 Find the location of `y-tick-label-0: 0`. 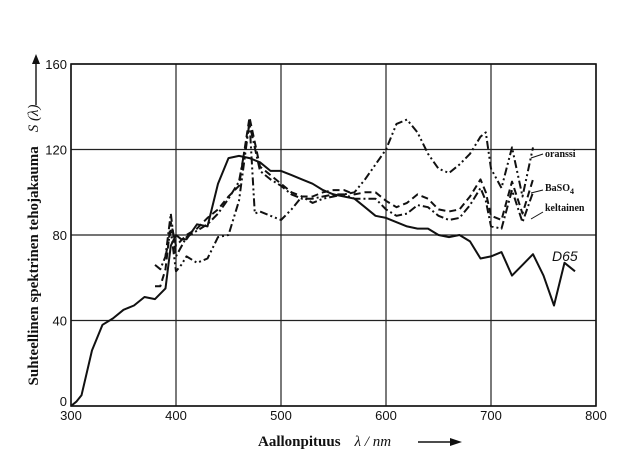

y-tick-label-0: 0 is located at coordinates (63, 401).